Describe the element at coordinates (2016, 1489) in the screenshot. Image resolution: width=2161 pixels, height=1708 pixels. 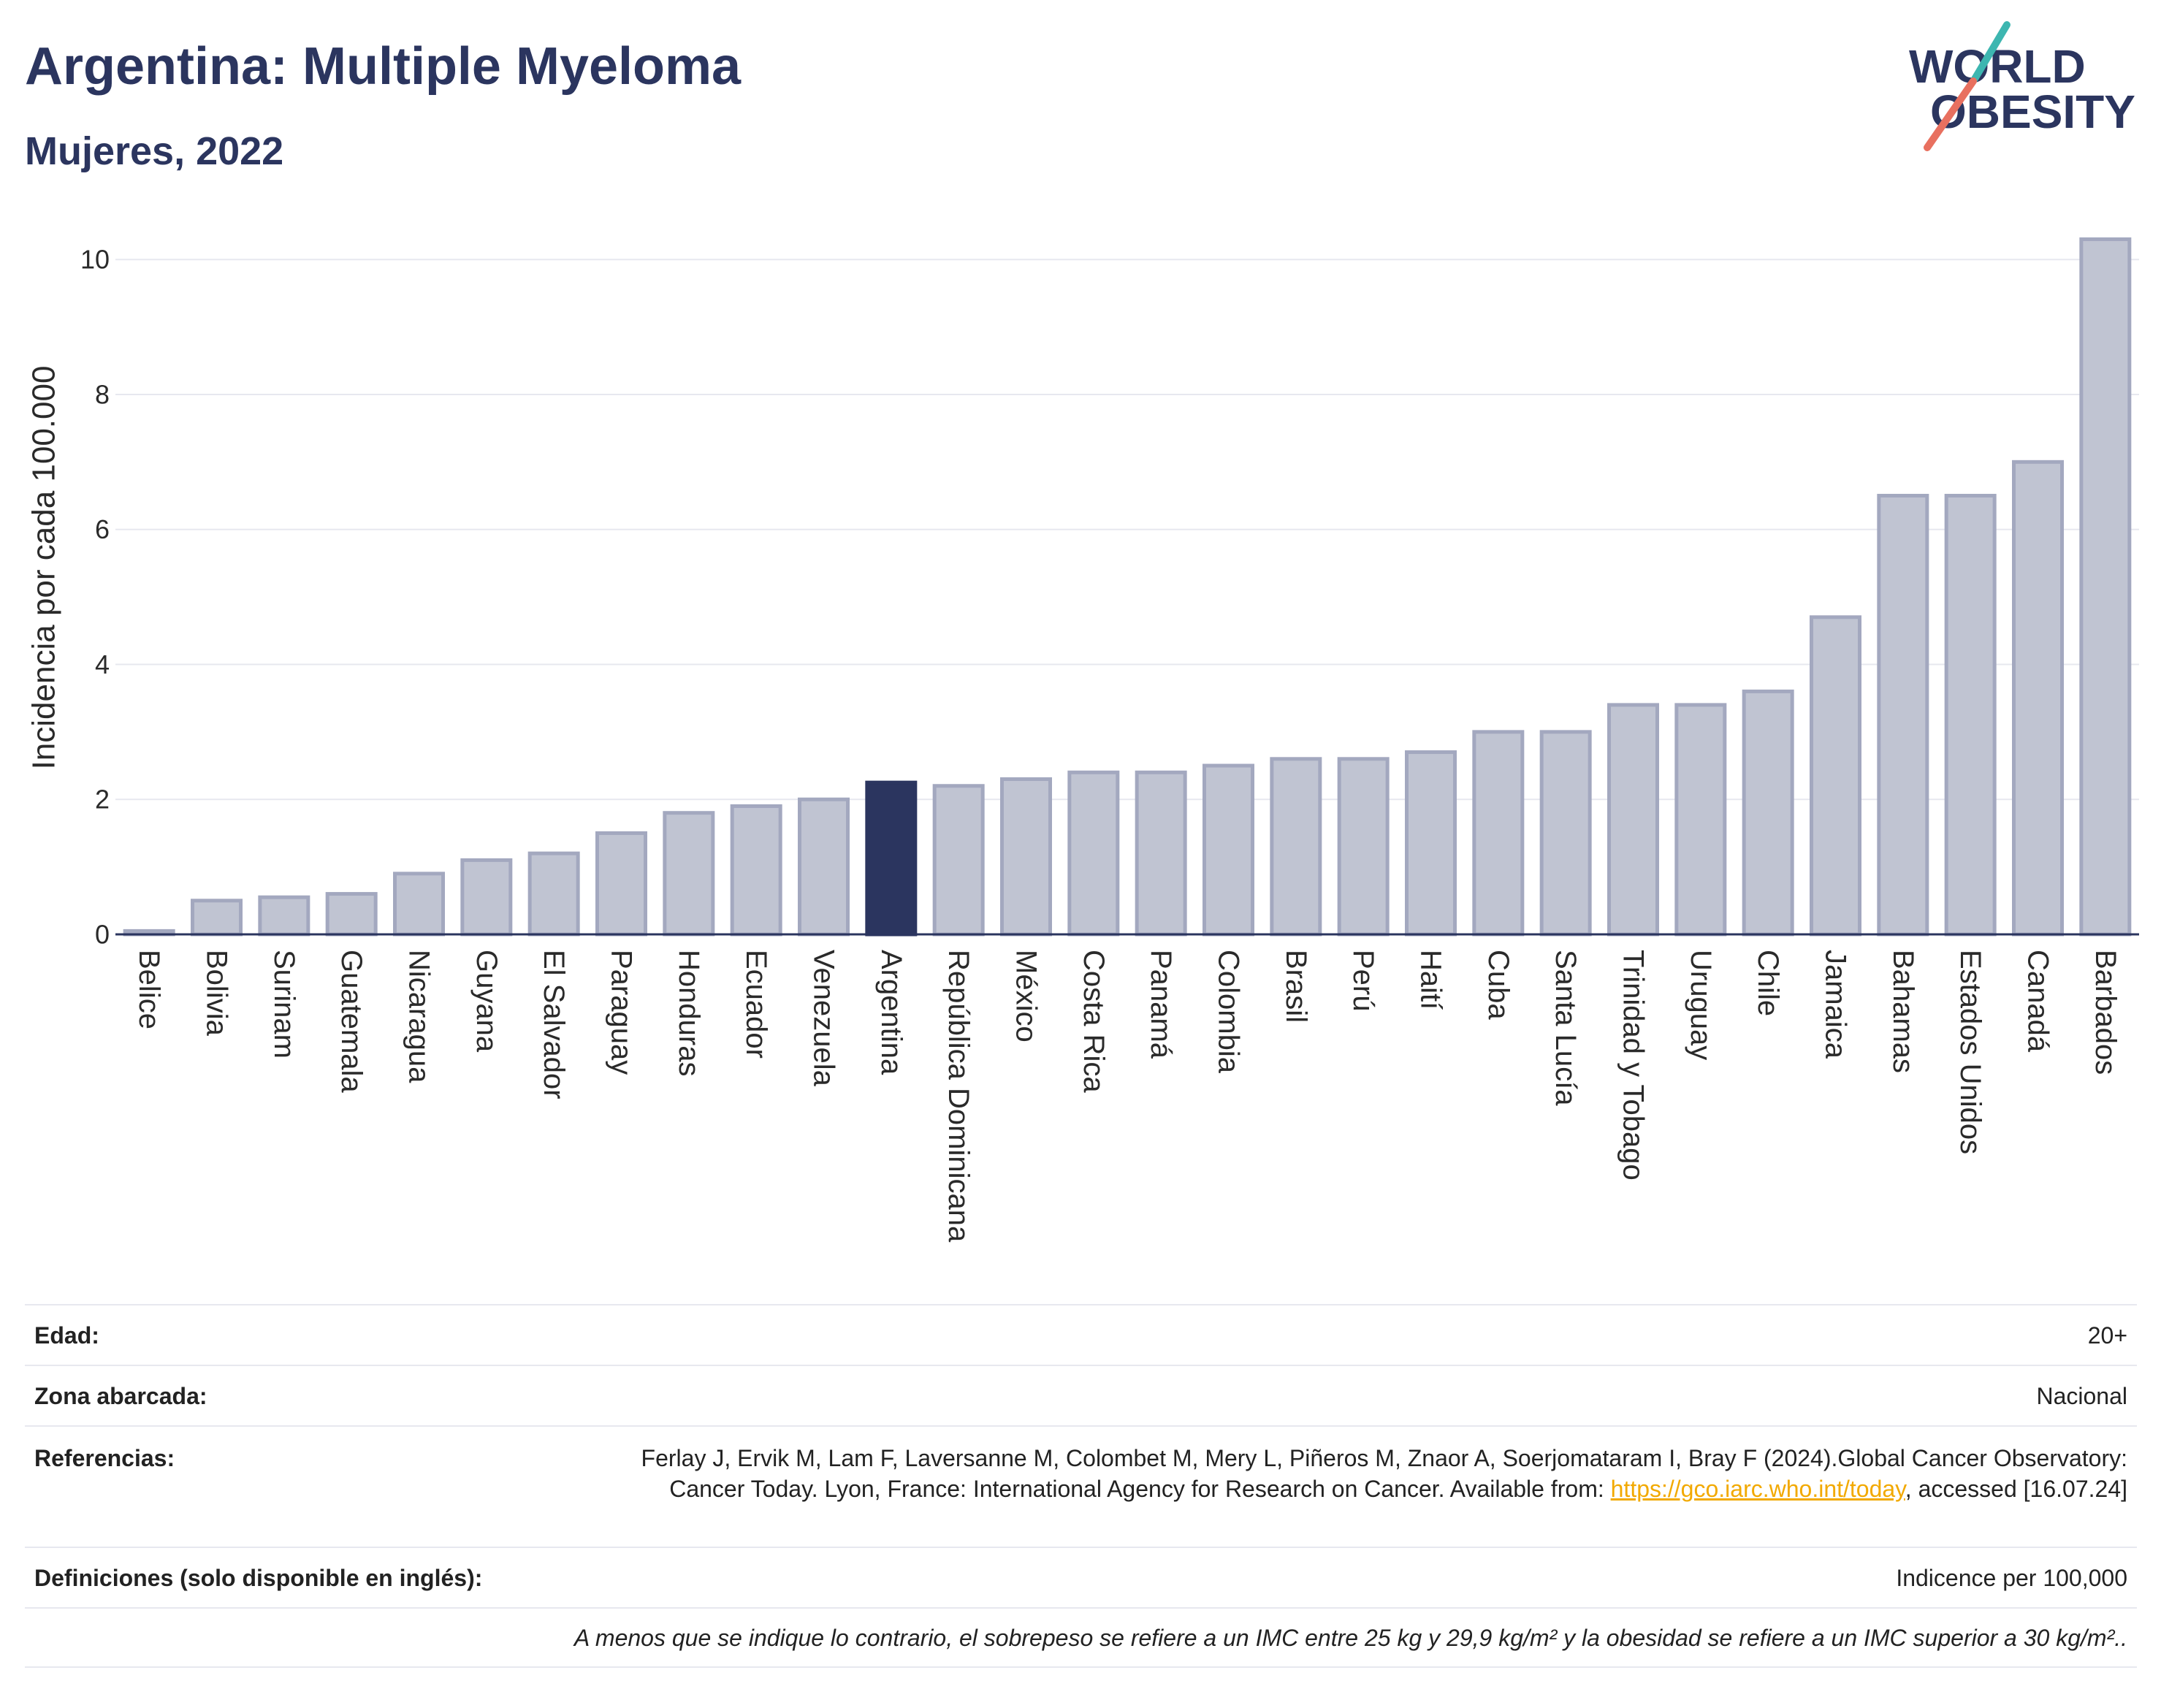
I see `references-accessed: , accessed [16.07.24]` at that location.